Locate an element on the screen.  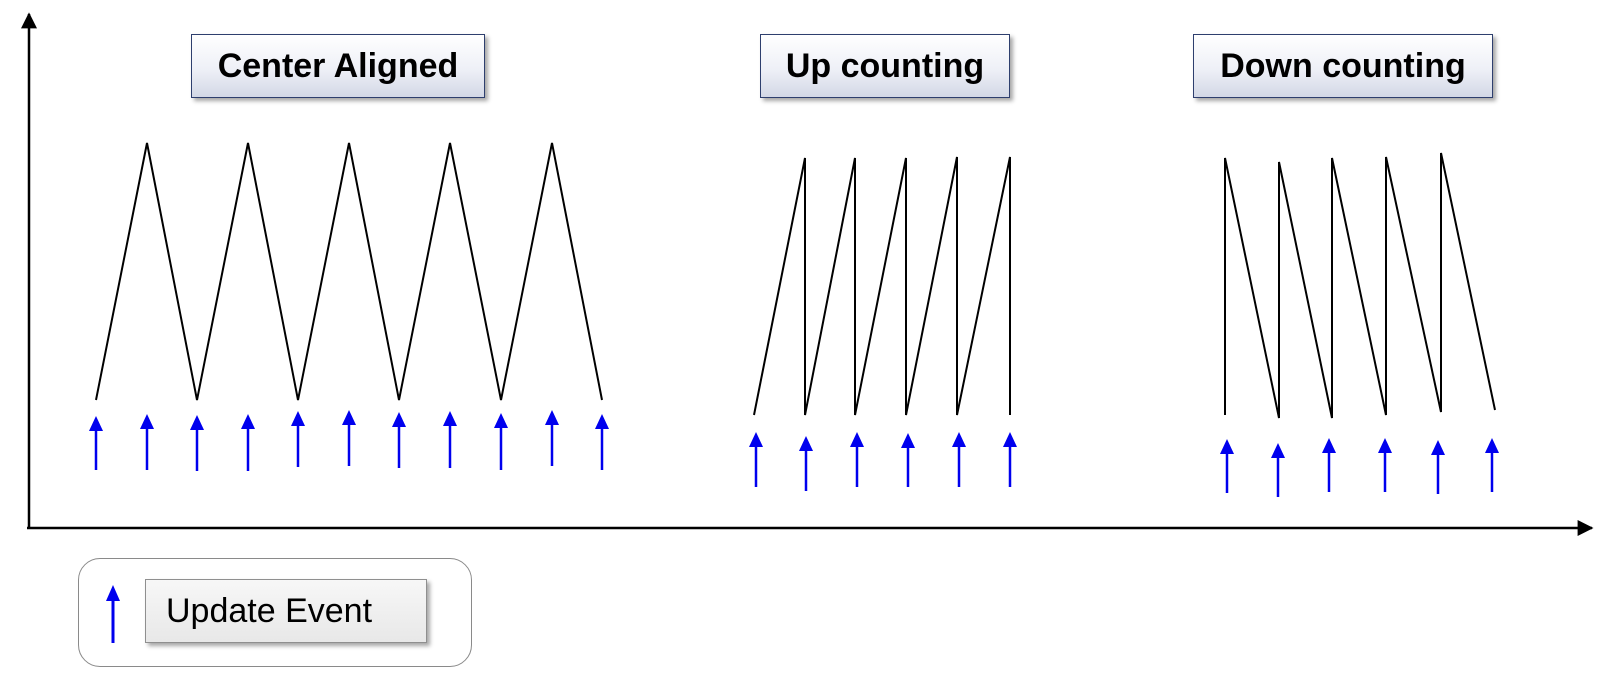
up-counting-mode-box: Up counting is located at coordinates (885, 66).